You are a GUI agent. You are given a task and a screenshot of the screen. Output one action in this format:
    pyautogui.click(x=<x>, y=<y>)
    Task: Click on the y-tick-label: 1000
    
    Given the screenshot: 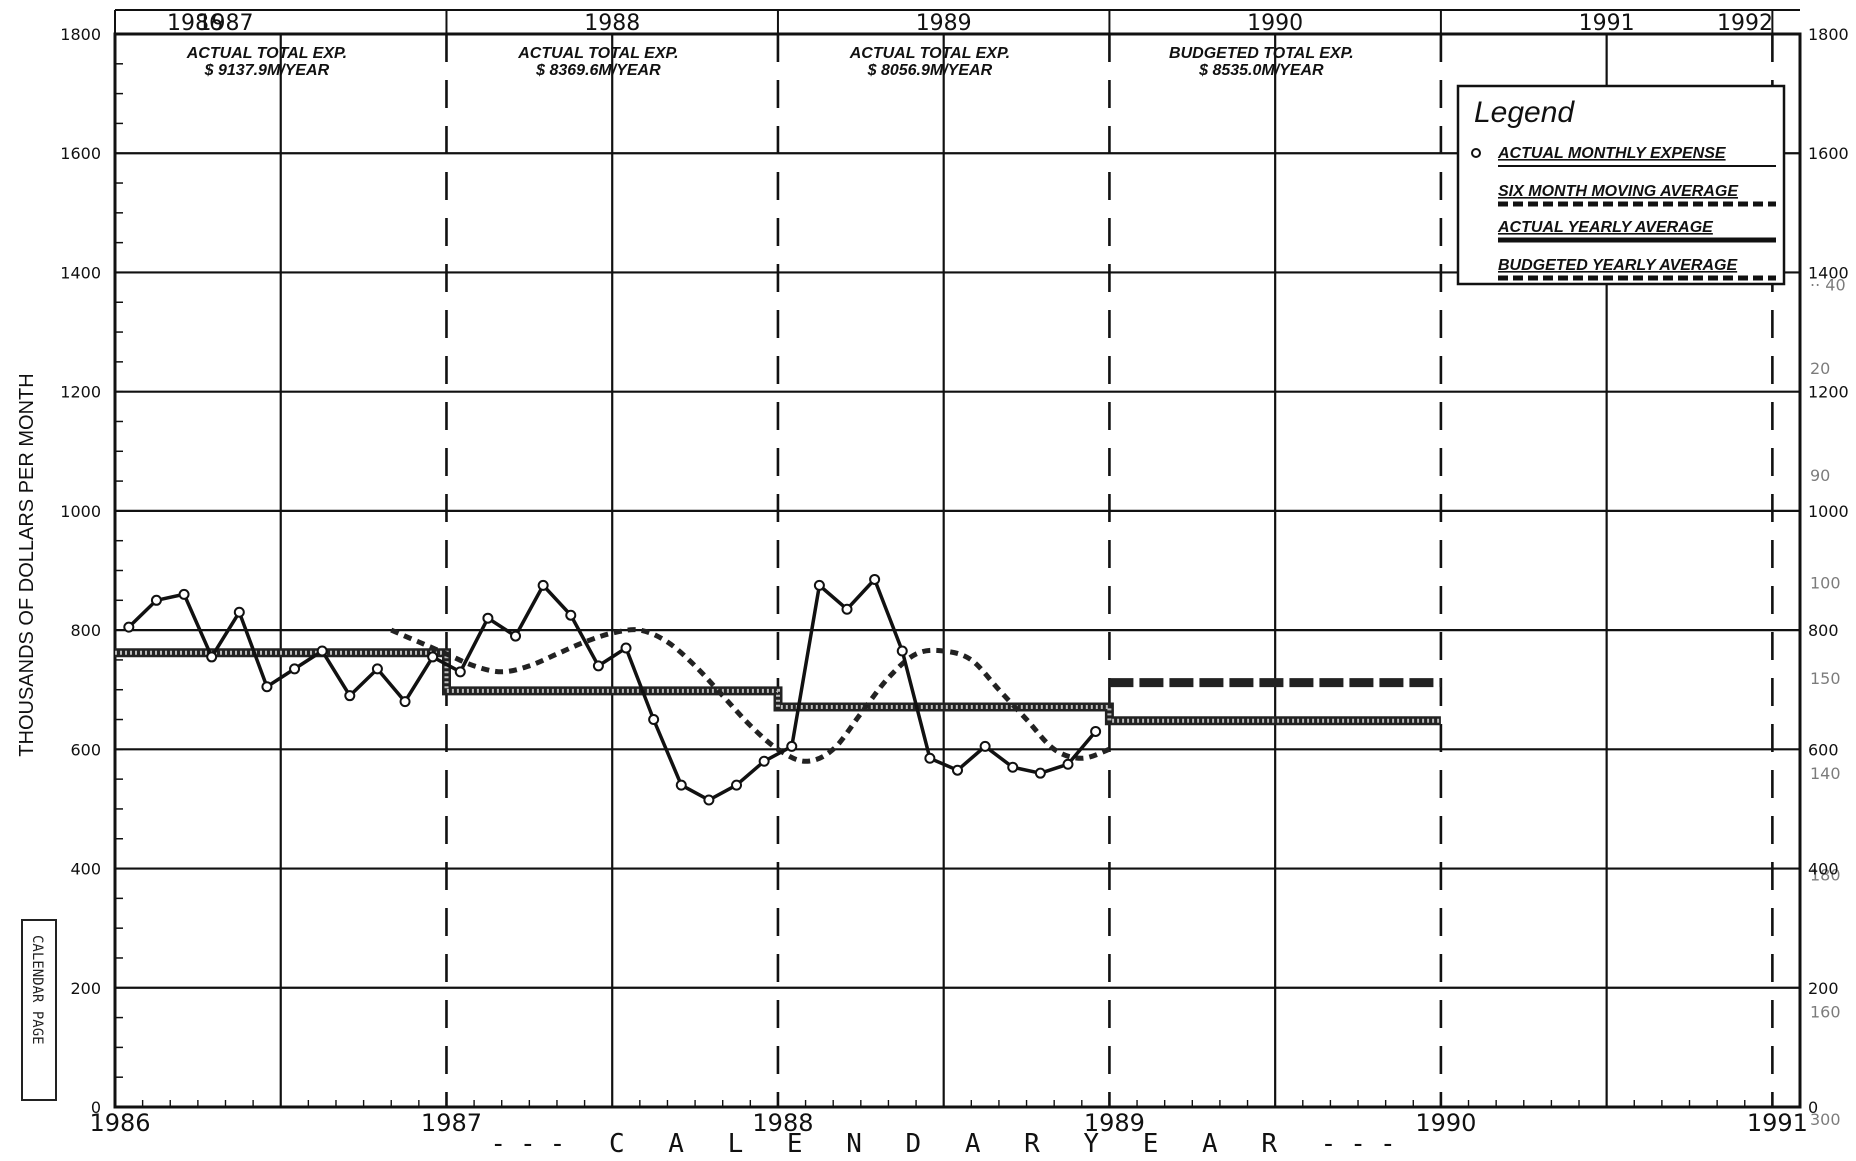 What is the action you would take?
    pyautogui.click(x=80, y=511)
    